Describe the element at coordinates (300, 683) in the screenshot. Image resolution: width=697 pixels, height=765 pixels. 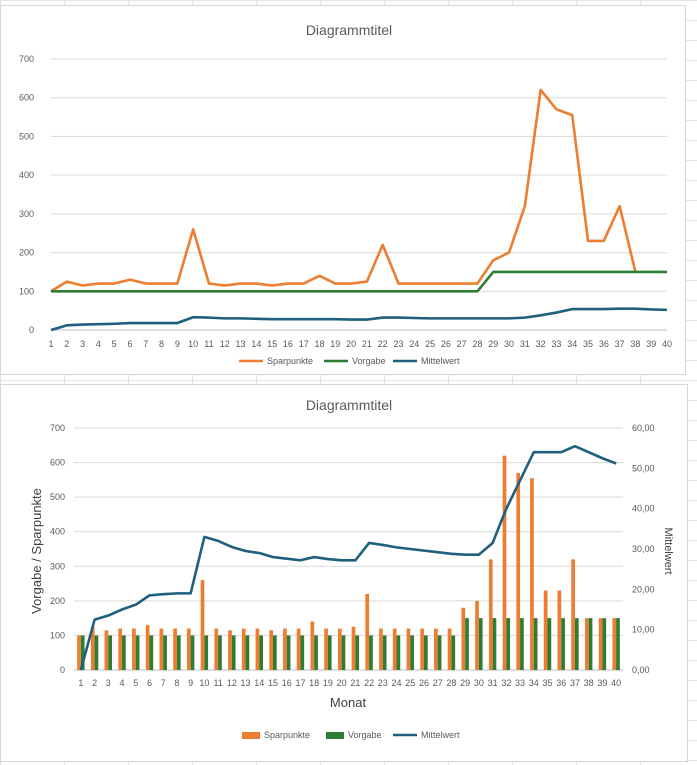
I see `x-tick-label: 17` at that location.